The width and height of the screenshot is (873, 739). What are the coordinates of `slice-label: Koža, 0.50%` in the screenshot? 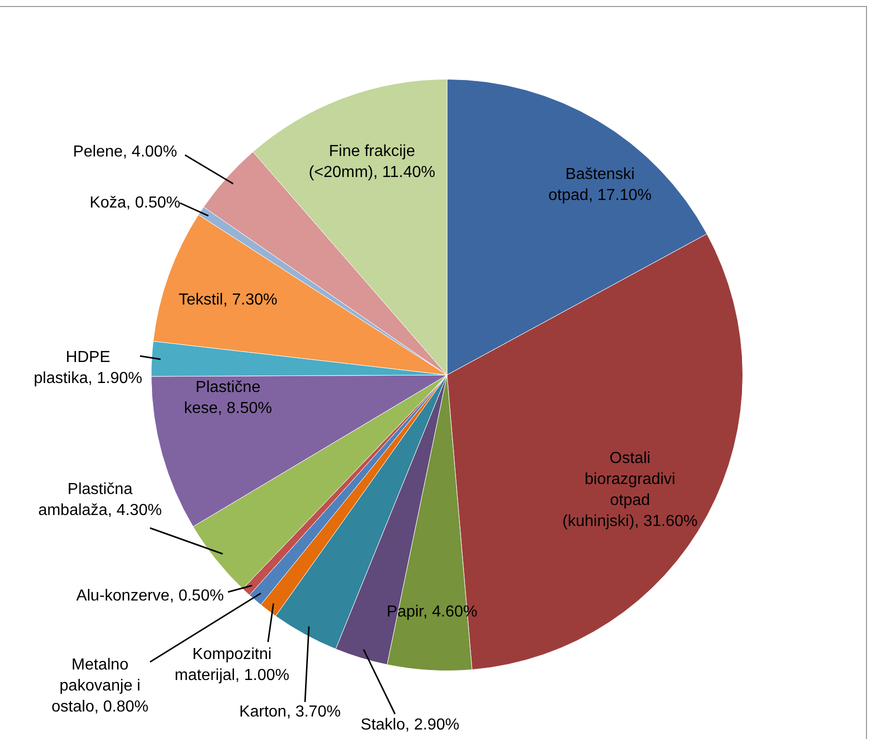 It's located at (135, 203).